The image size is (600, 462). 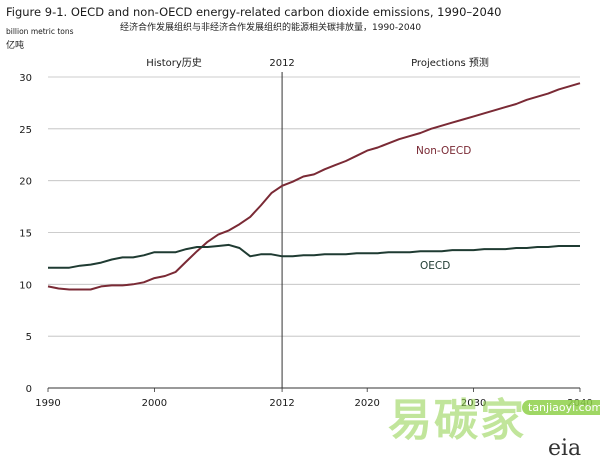 I want to click on series-label-oecd: OECD, so click(x=435, y=266).